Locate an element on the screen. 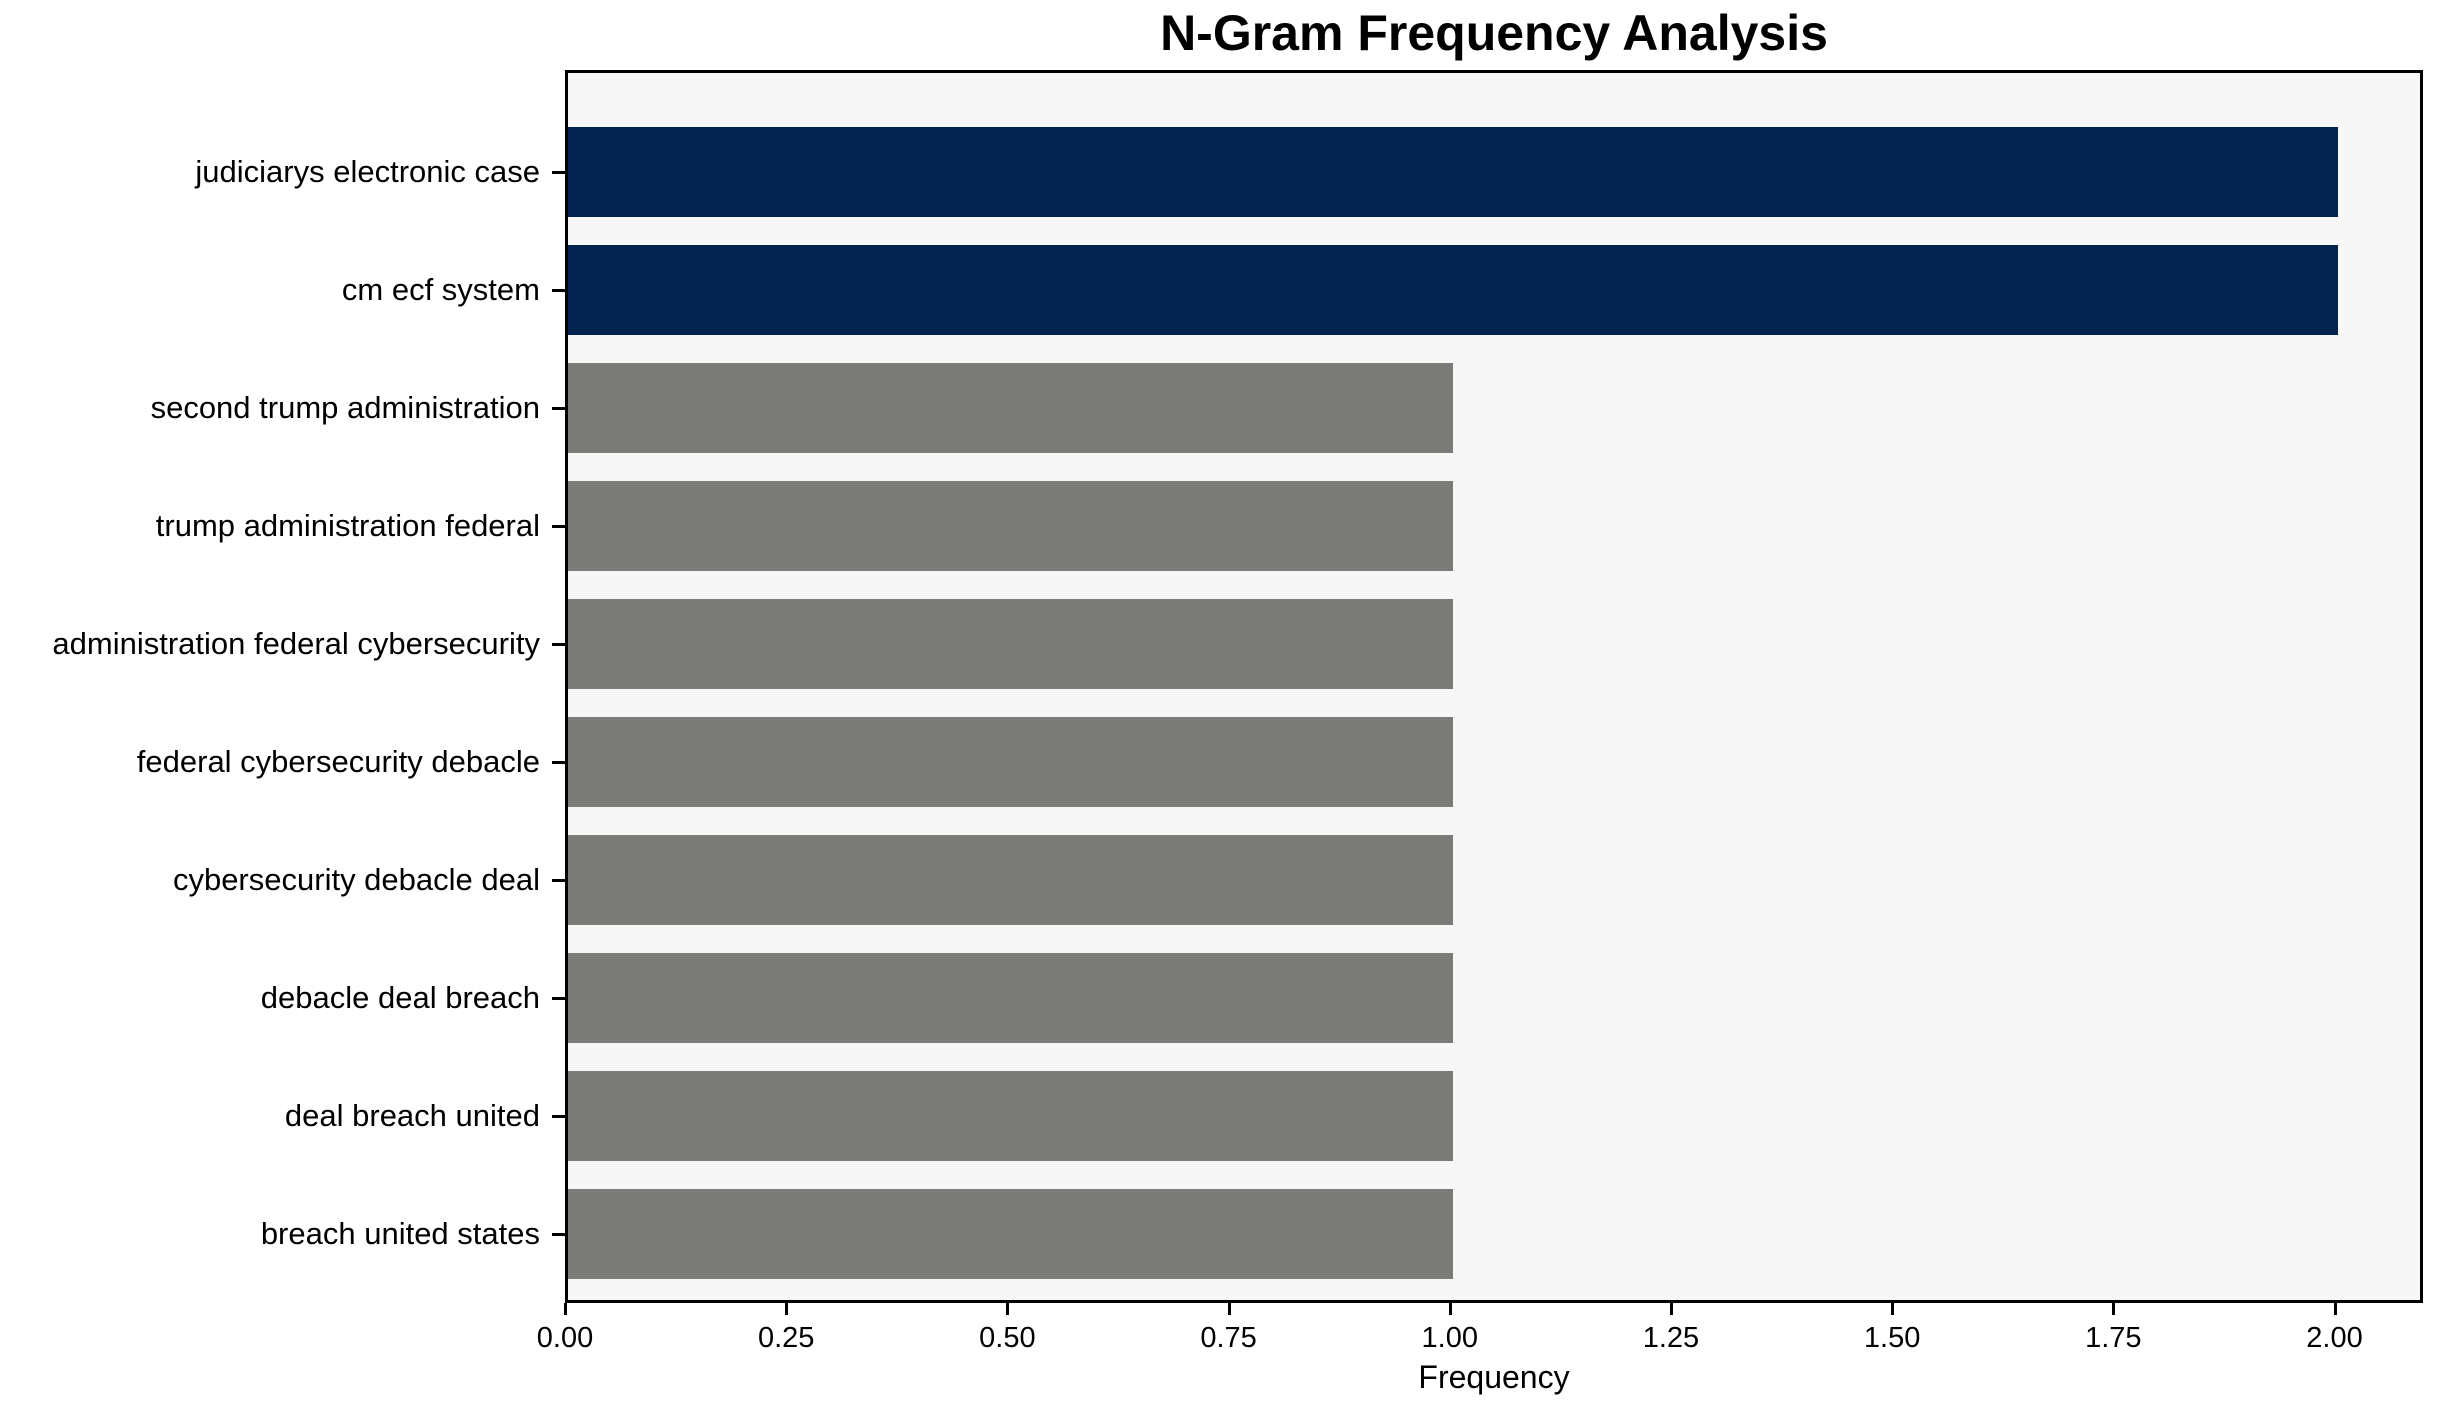  y-tick-label: second trump administration is located at coordinates (345, 407).